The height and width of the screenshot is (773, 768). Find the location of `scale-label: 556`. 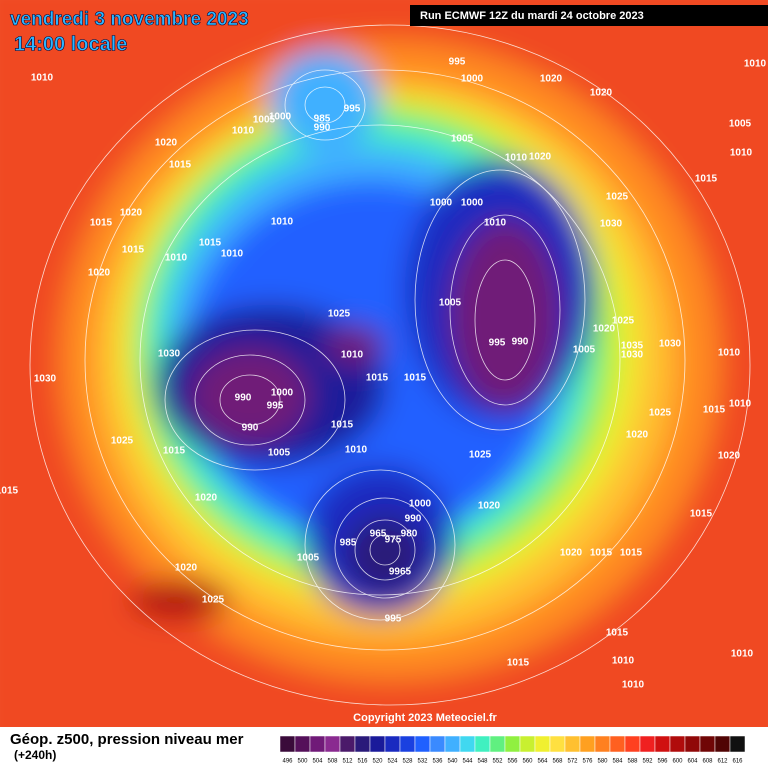

scale-label: 556 is located at coordinates (512, 762).